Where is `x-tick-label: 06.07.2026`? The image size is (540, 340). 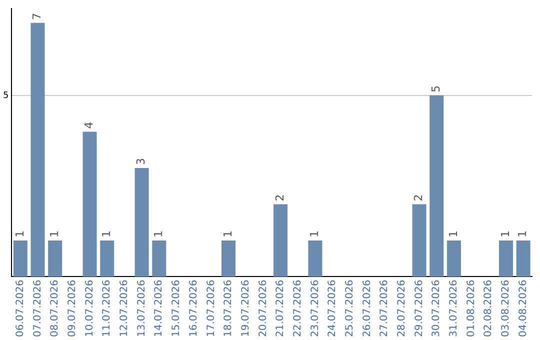 x-tick-label: 06.07.2026 is located at coordinates (20, 309).